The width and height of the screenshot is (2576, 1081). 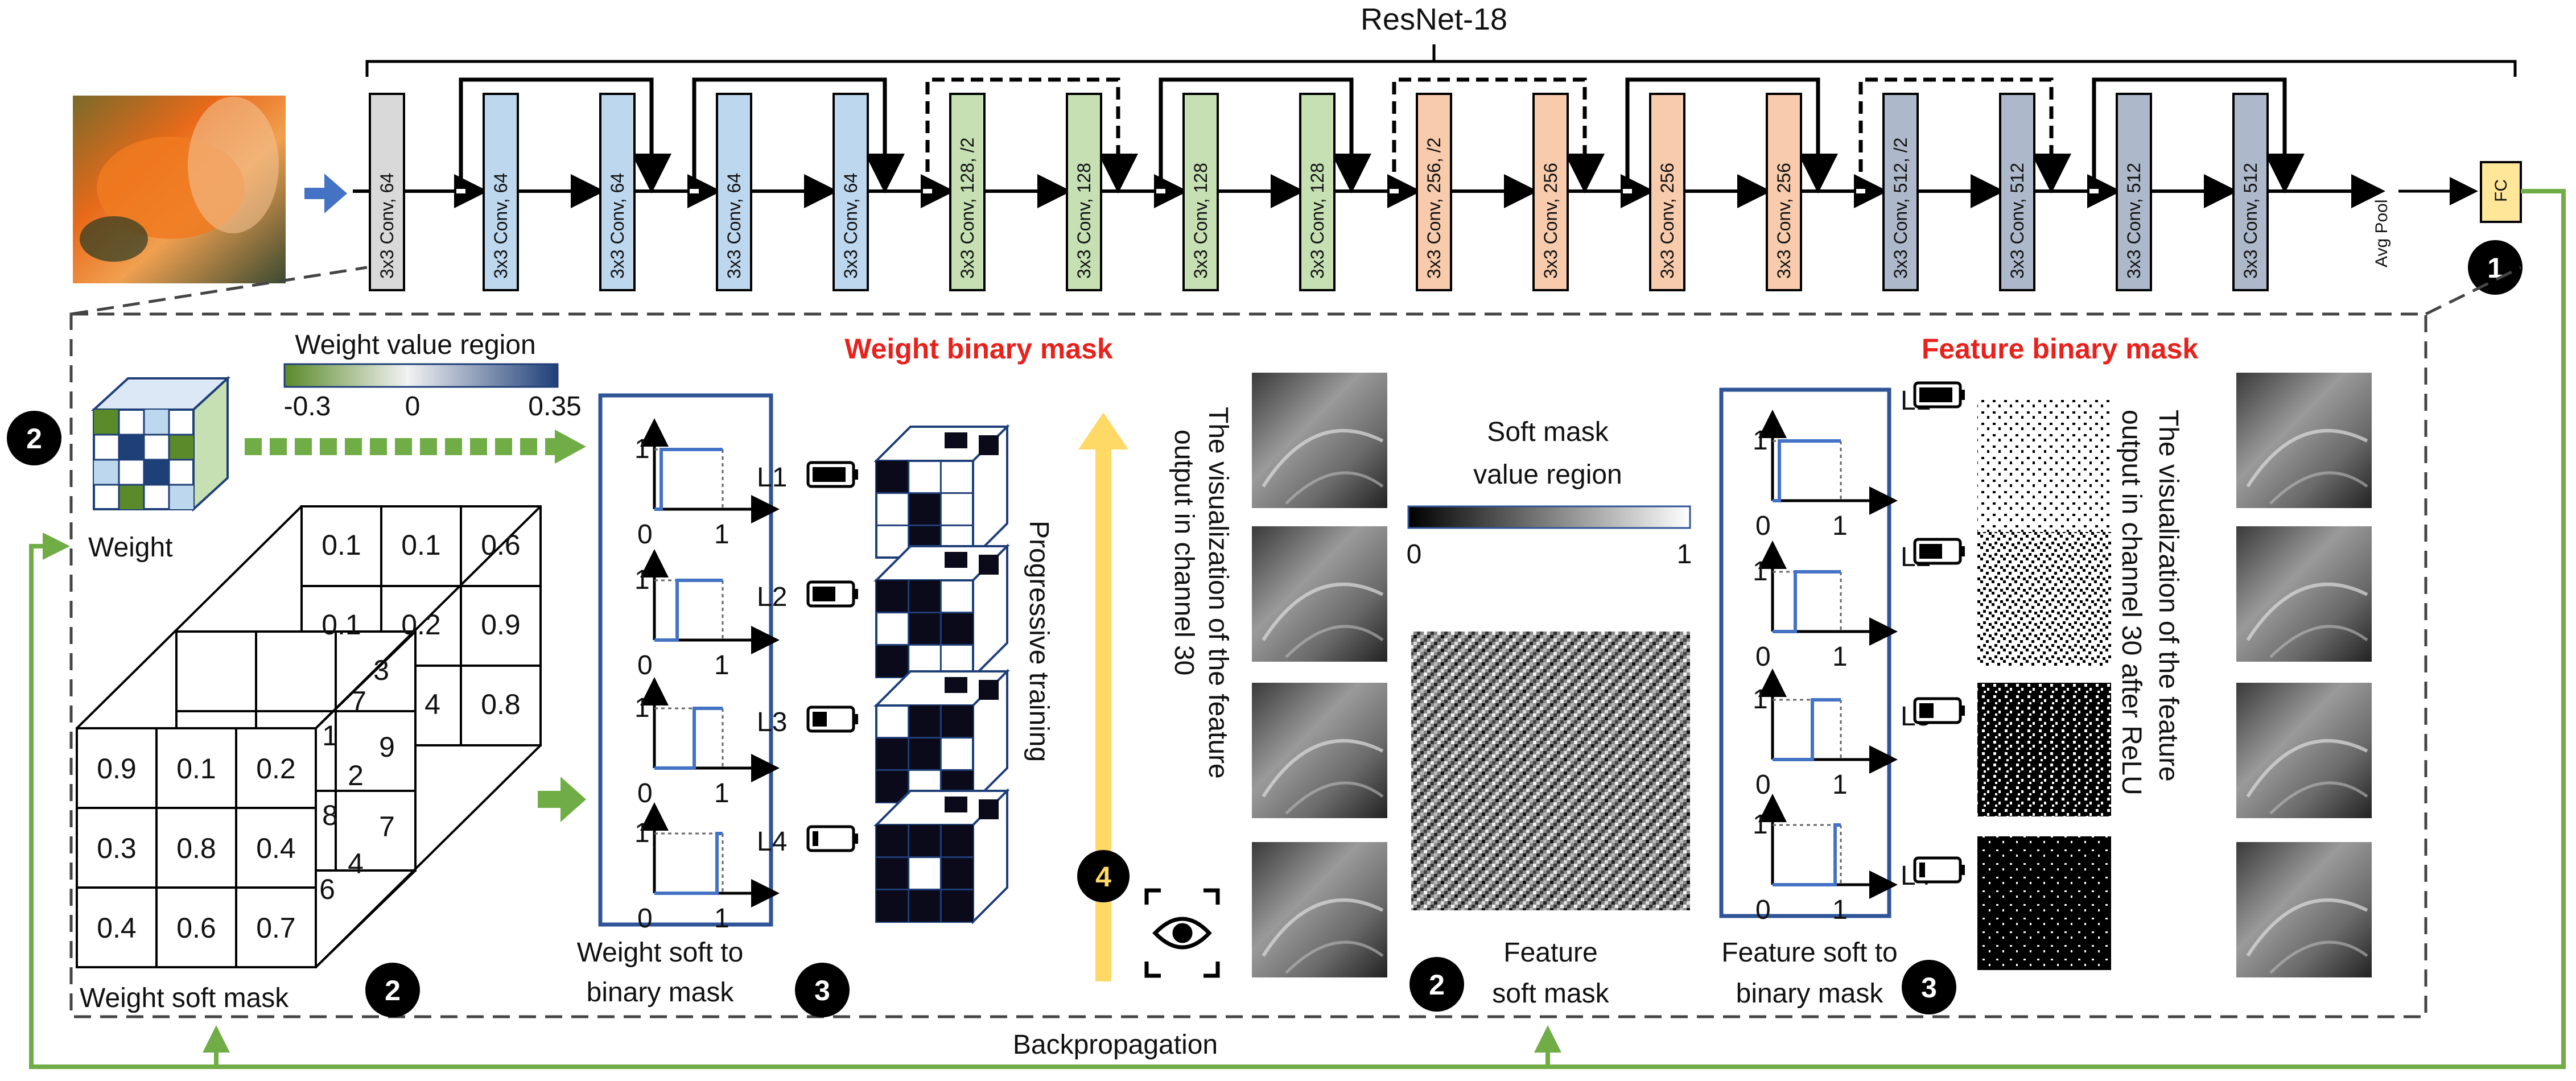 What do you see at coordinates (1103, 877) in the screenshot?
I see `svg-text: 4` at bounding box center [1103, 877].